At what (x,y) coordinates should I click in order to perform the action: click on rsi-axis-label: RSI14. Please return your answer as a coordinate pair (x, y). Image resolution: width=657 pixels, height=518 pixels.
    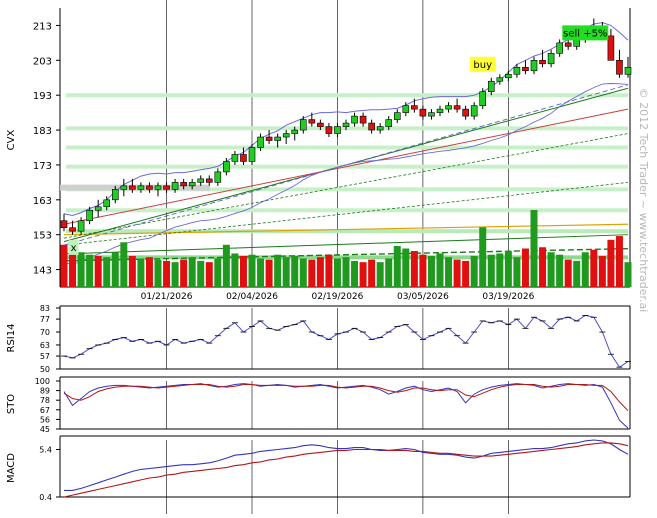
    Looking at the image, I should click on (11, 338).